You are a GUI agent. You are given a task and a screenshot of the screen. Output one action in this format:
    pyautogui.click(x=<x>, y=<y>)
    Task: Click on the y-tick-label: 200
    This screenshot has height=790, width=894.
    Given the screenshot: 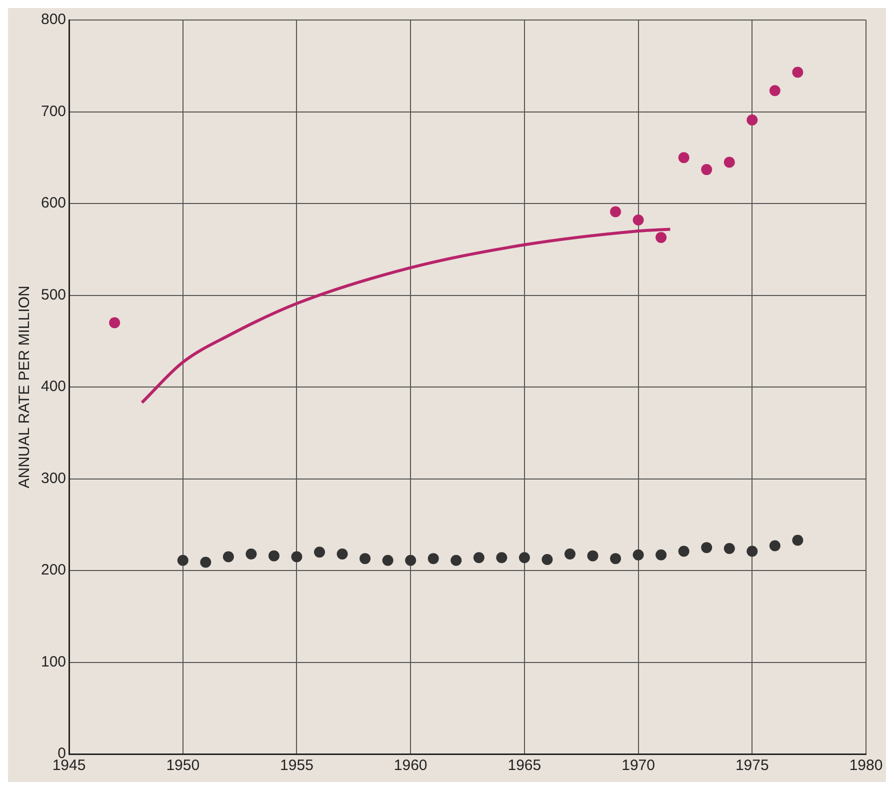 What is the action you would take?
    pyautogui.click(x=53, y=570)
    